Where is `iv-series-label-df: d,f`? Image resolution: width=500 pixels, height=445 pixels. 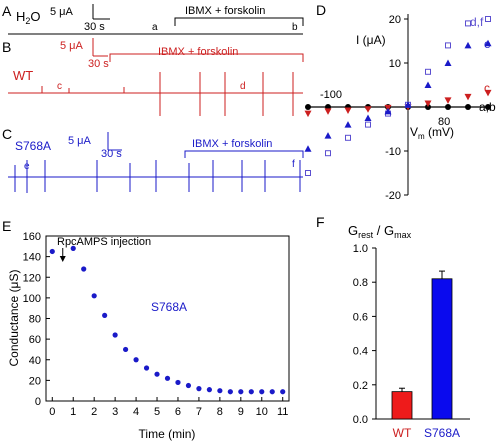 iv-series-label-df: d,f is located at coordinates (477, 22).